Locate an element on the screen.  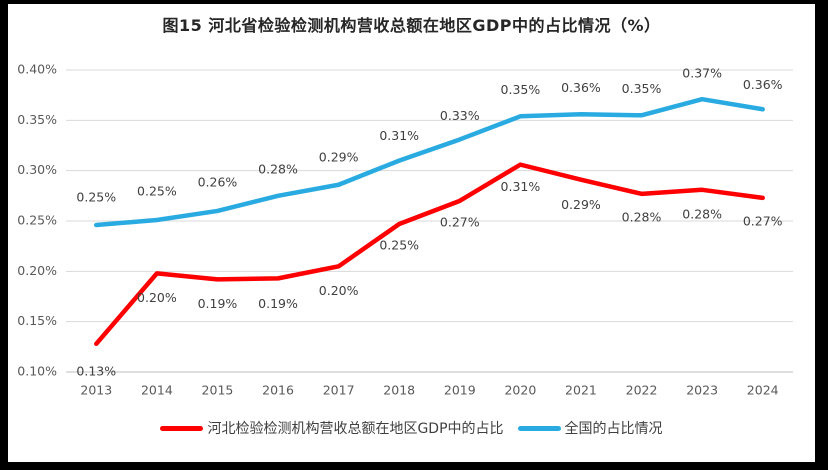
x-axis-tick-label: 2022 is located at coordinates (642, 390).